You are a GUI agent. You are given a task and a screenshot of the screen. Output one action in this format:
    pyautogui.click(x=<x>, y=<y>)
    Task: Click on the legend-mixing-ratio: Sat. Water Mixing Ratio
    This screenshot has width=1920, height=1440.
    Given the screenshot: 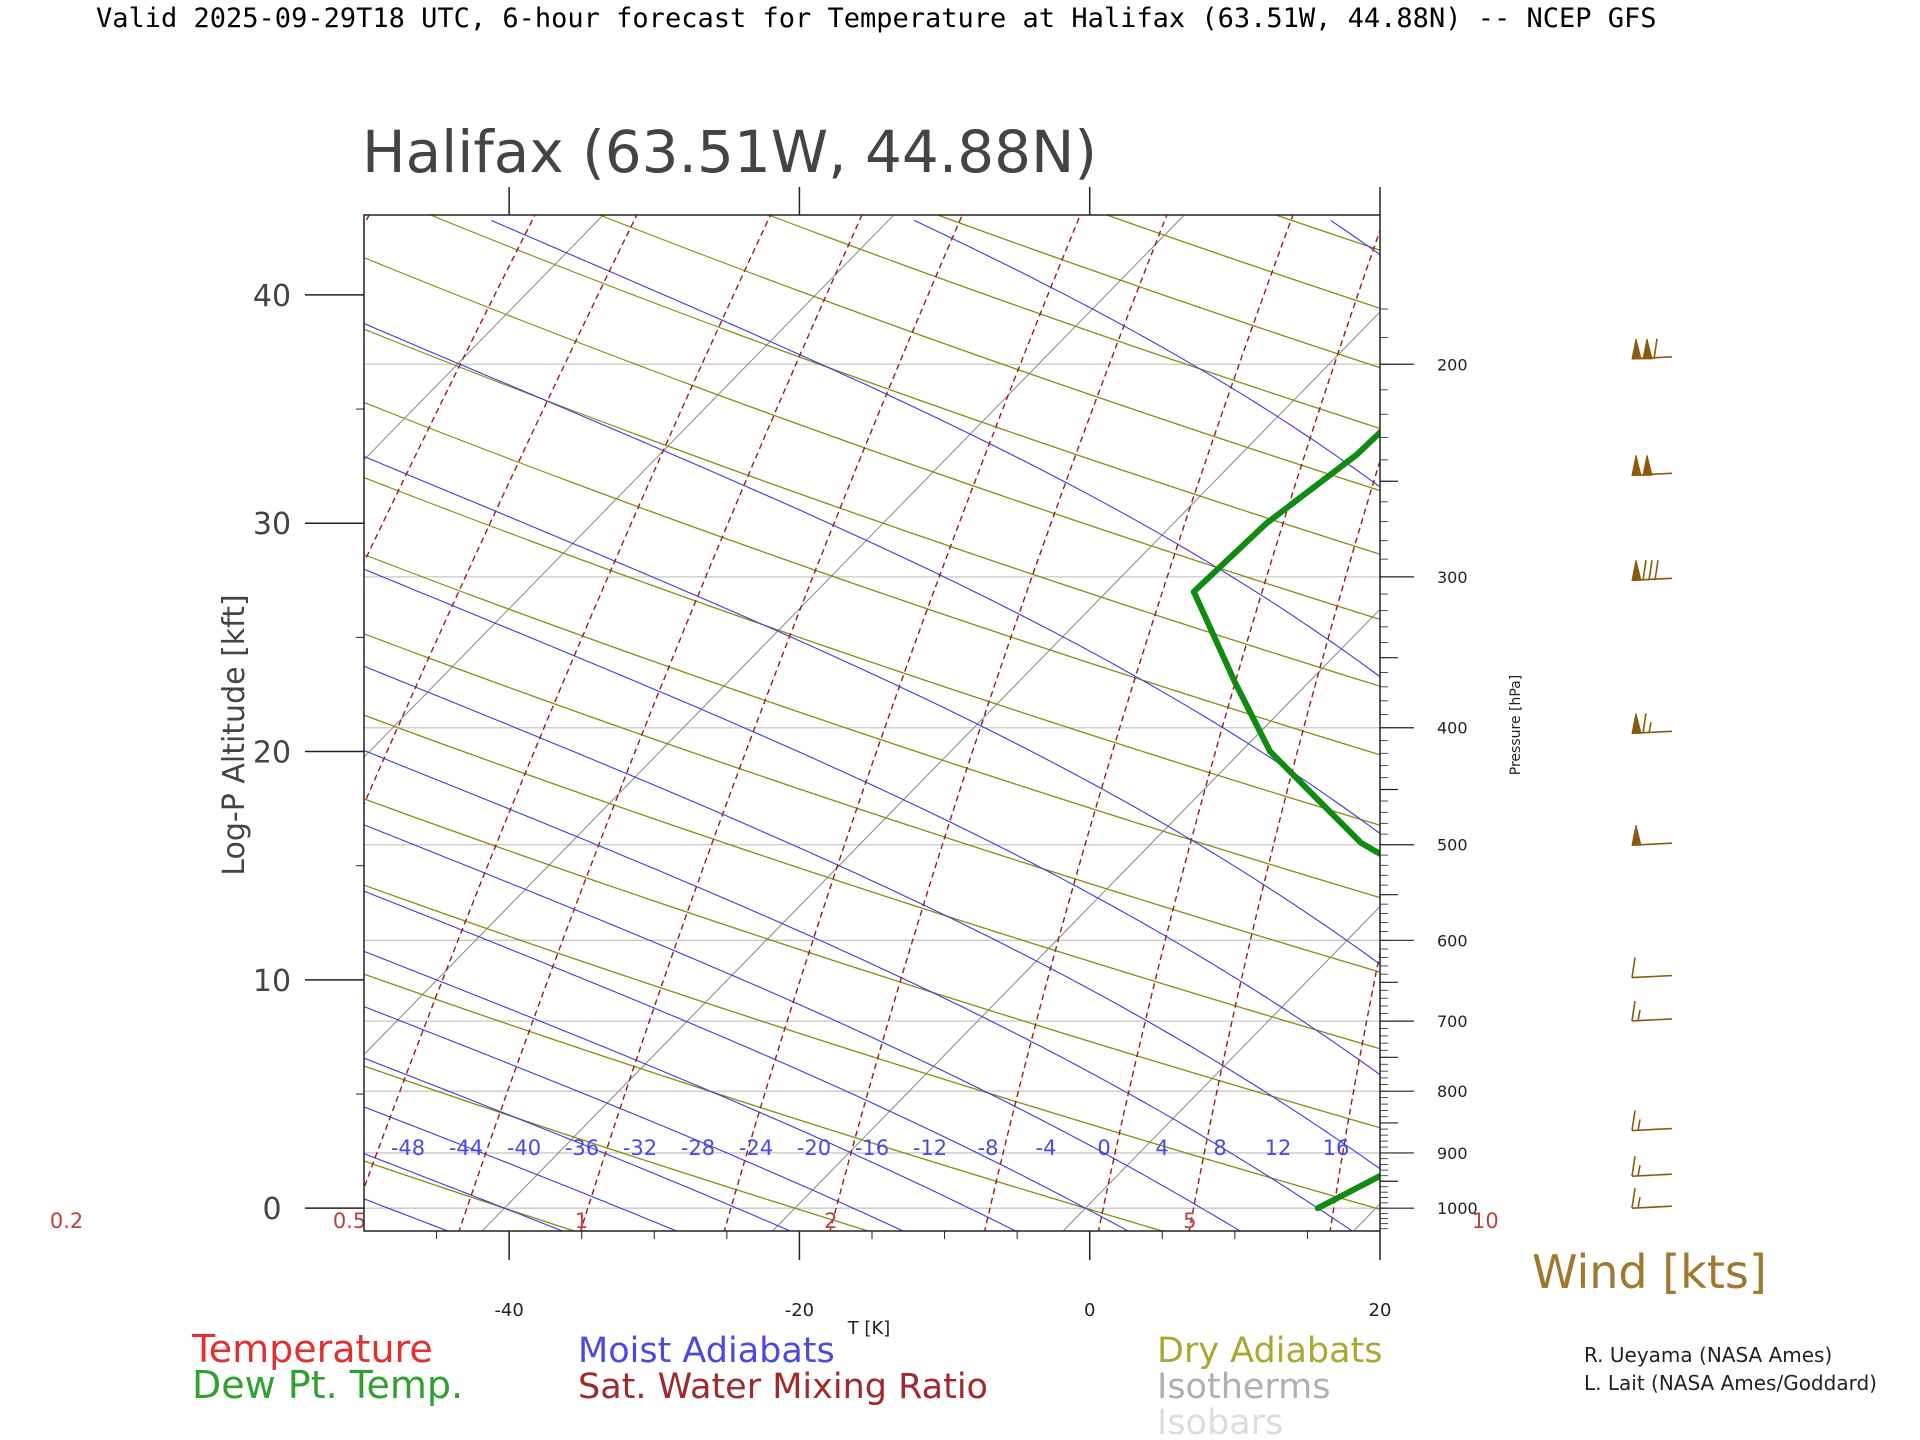 What is the action you would take?
    pyautogui.click(x=783, y=1387)
    